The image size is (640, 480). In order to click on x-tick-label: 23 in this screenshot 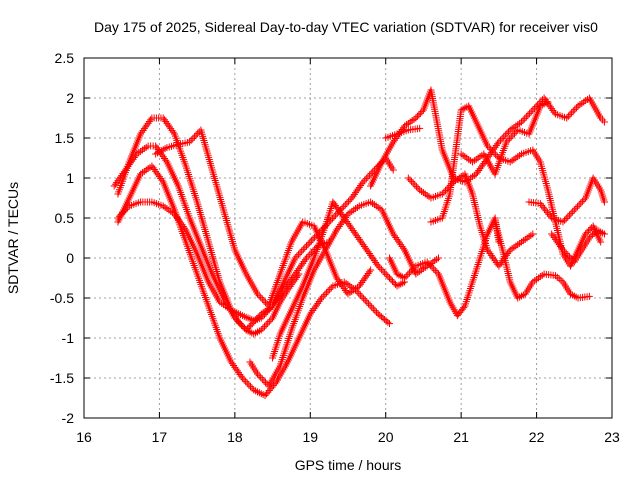, I will do `click(612, 437)`.